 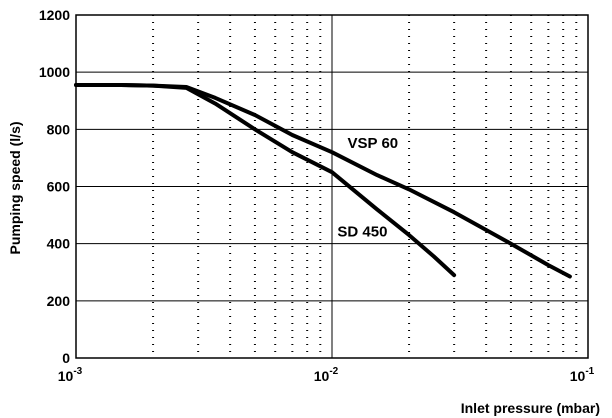 I want to click on x-tick-label: 10⁻¹, so click(x=582, y=375).